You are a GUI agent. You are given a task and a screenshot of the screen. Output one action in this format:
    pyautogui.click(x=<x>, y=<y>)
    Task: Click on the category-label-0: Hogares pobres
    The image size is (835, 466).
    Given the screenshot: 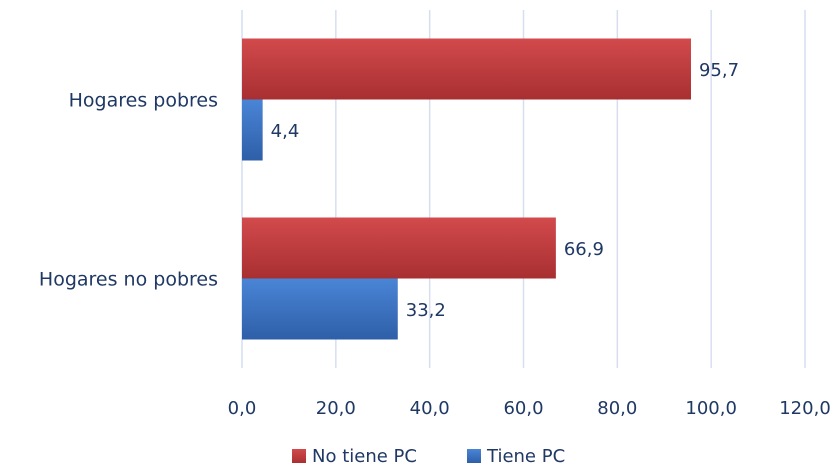 What is the action you would take?
    pyautogui.click(x=143, y=101)
    